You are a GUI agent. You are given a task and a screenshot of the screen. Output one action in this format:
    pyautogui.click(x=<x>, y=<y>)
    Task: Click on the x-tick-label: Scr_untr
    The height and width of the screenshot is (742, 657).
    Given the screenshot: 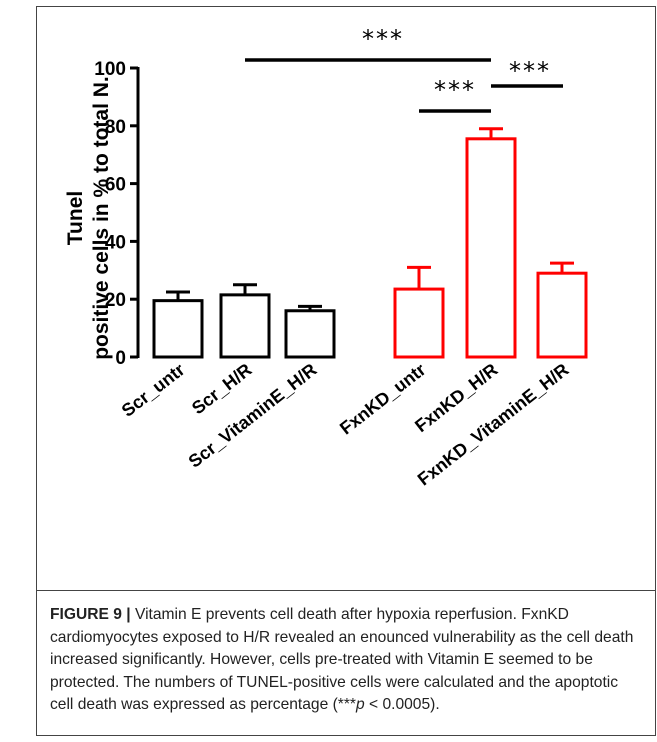 What is the action you would take?
    pyautogui.click(x=153, y=389)
    